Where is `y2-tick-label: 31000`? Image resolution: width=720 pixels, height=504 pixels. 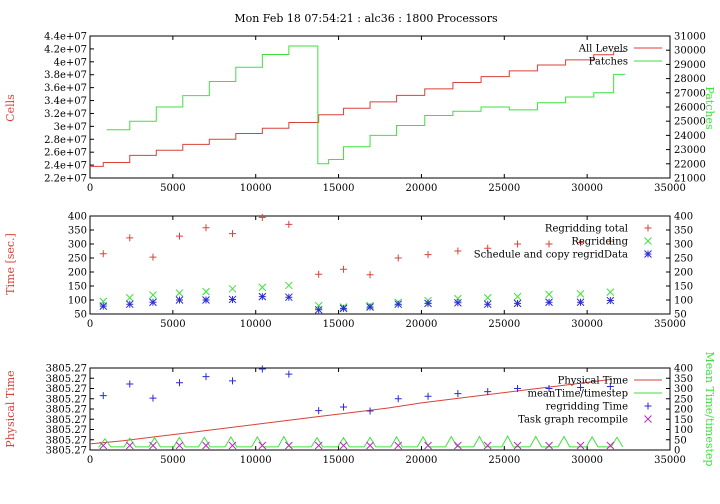 y2-tick-label: 31000 is located at coordinates (690, 37).